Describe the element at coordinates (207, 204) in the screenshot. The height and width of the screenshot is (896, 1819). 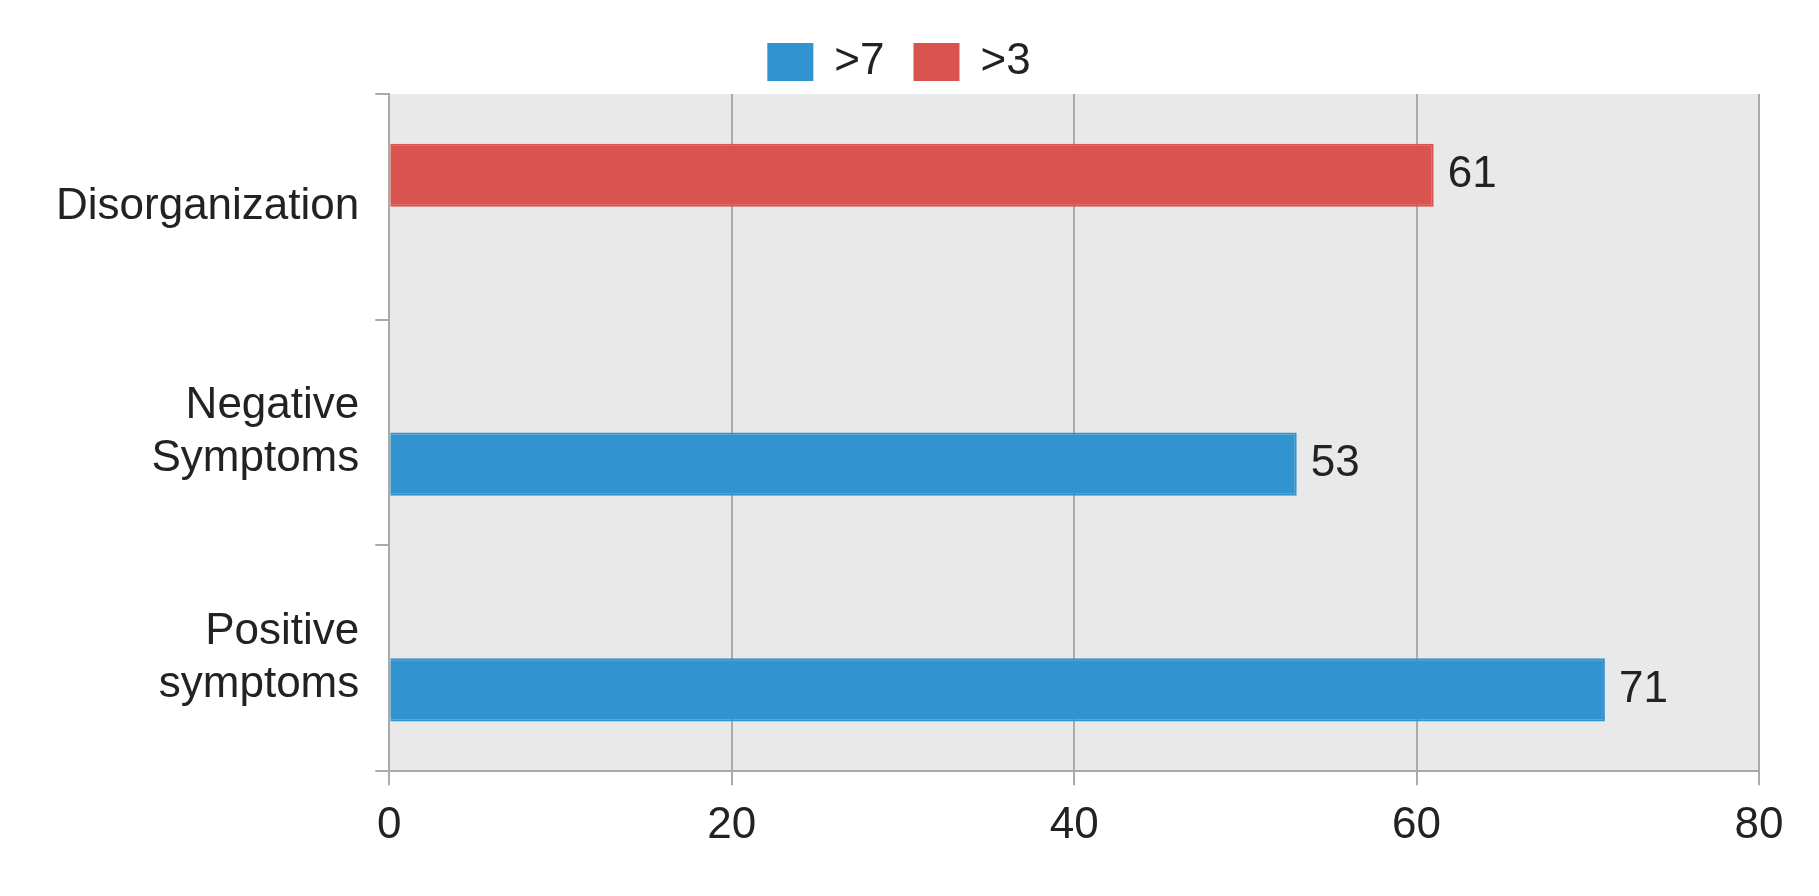
I see `y-tick-label: Disorganization` at that location.